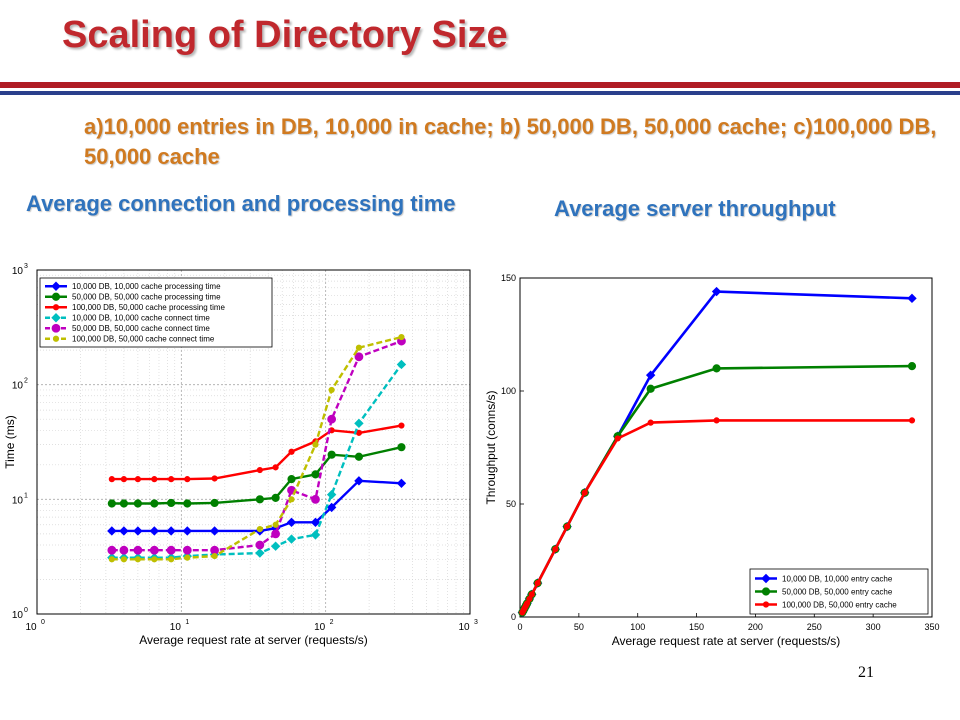  What do you see at coordinates (480, 85) in the screenshot?
I see `title-rule-red` at bounding box center [480, 85].